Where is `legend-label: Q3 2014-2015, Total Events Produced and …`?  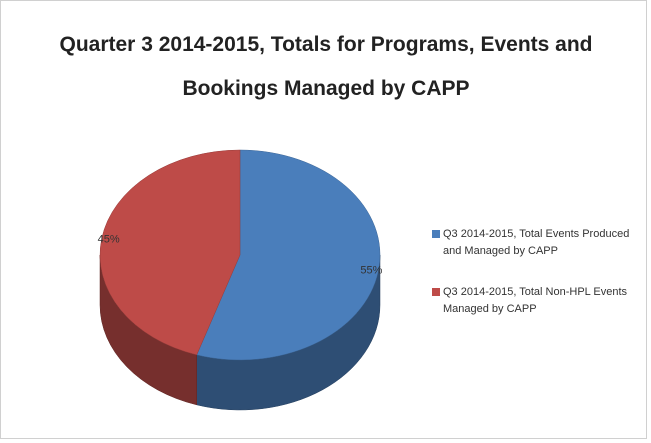
legend-label: Q3 2014-2015, Total Events Produced and … is located at coordinates (536, 242).